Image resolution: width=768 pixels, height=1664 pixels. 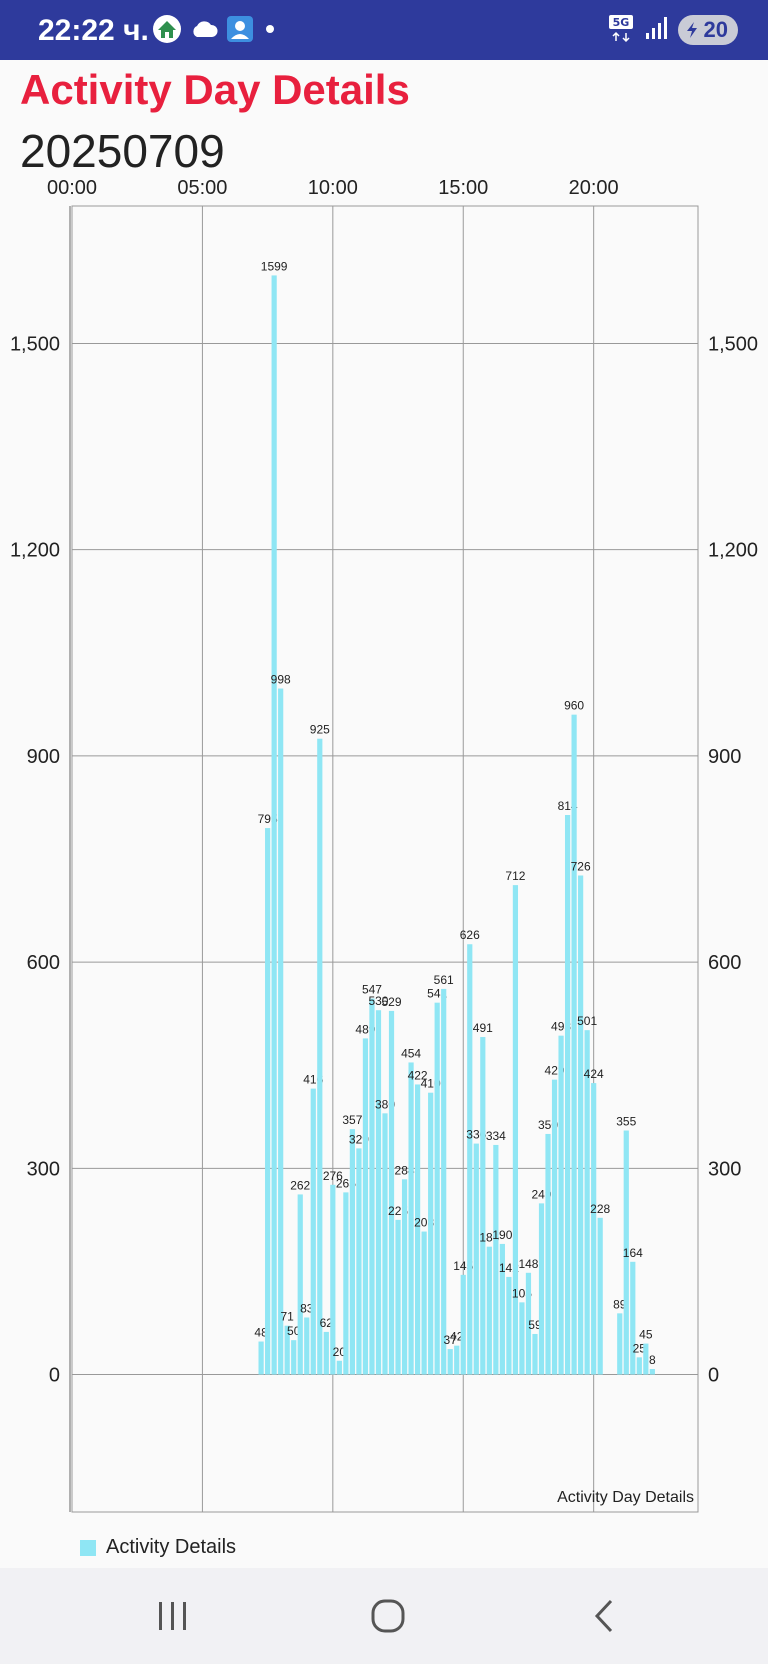 I want to click on y-tick-label-right: 0, so click(x=713, y=1376).